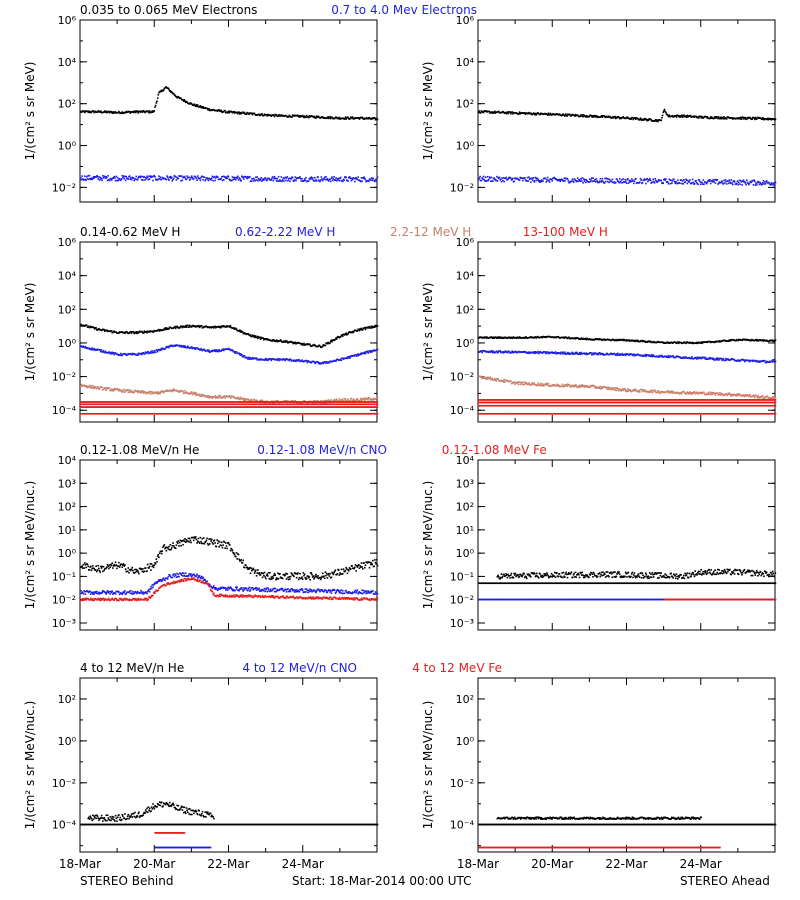 Image resolution: width=800 pixels, height=900 pixels. What do you see at coordinates (430, 232) in the screenshot?
I see `row-title-tan: 2.2-12 MeV H` at bounding box center [430, 232].